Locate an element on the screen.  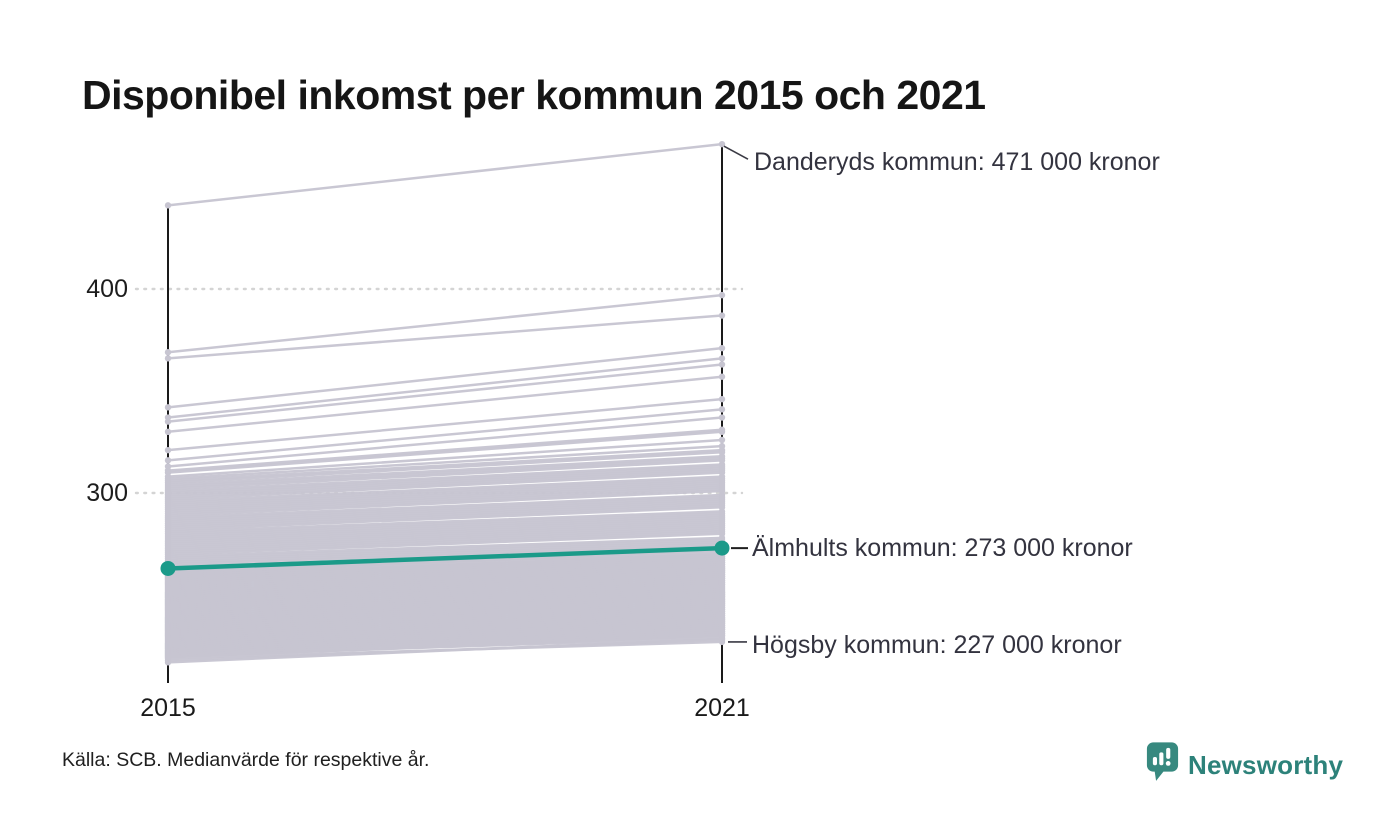
annotation-hogsby: Högsby kommun: 227 000 kronor is located at coordinates (937, 645).